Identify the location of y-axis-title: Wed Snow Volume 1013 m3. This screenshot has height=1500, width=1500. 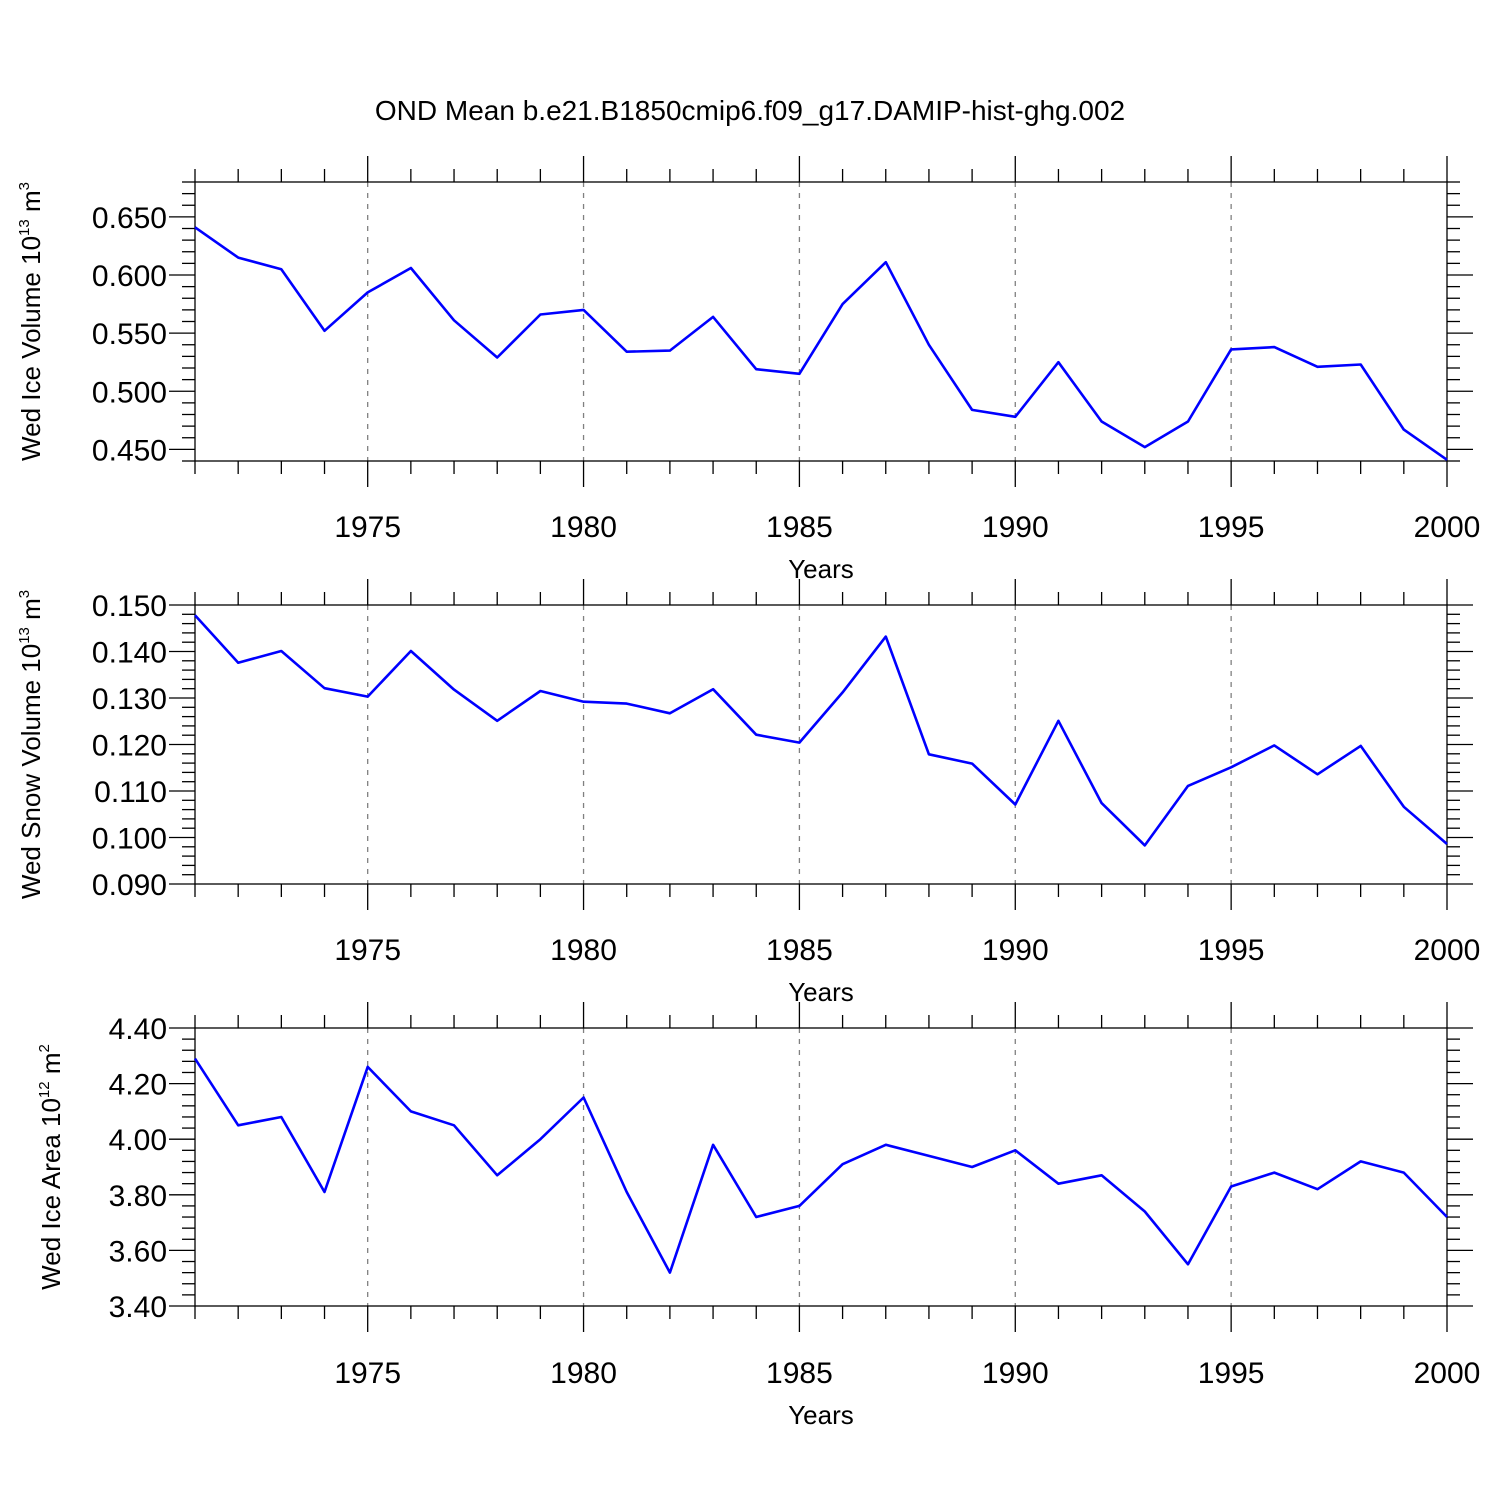
(31, 744).